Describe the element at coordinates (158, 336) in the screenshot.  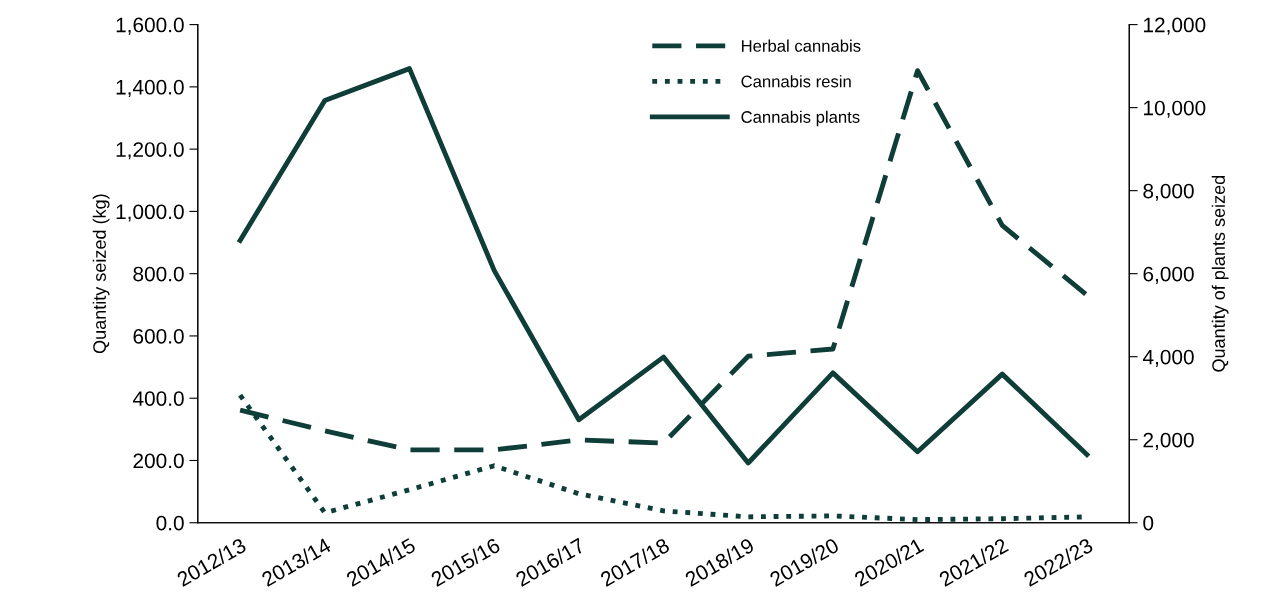
I see `y-tick-label: 600.0` at that location.